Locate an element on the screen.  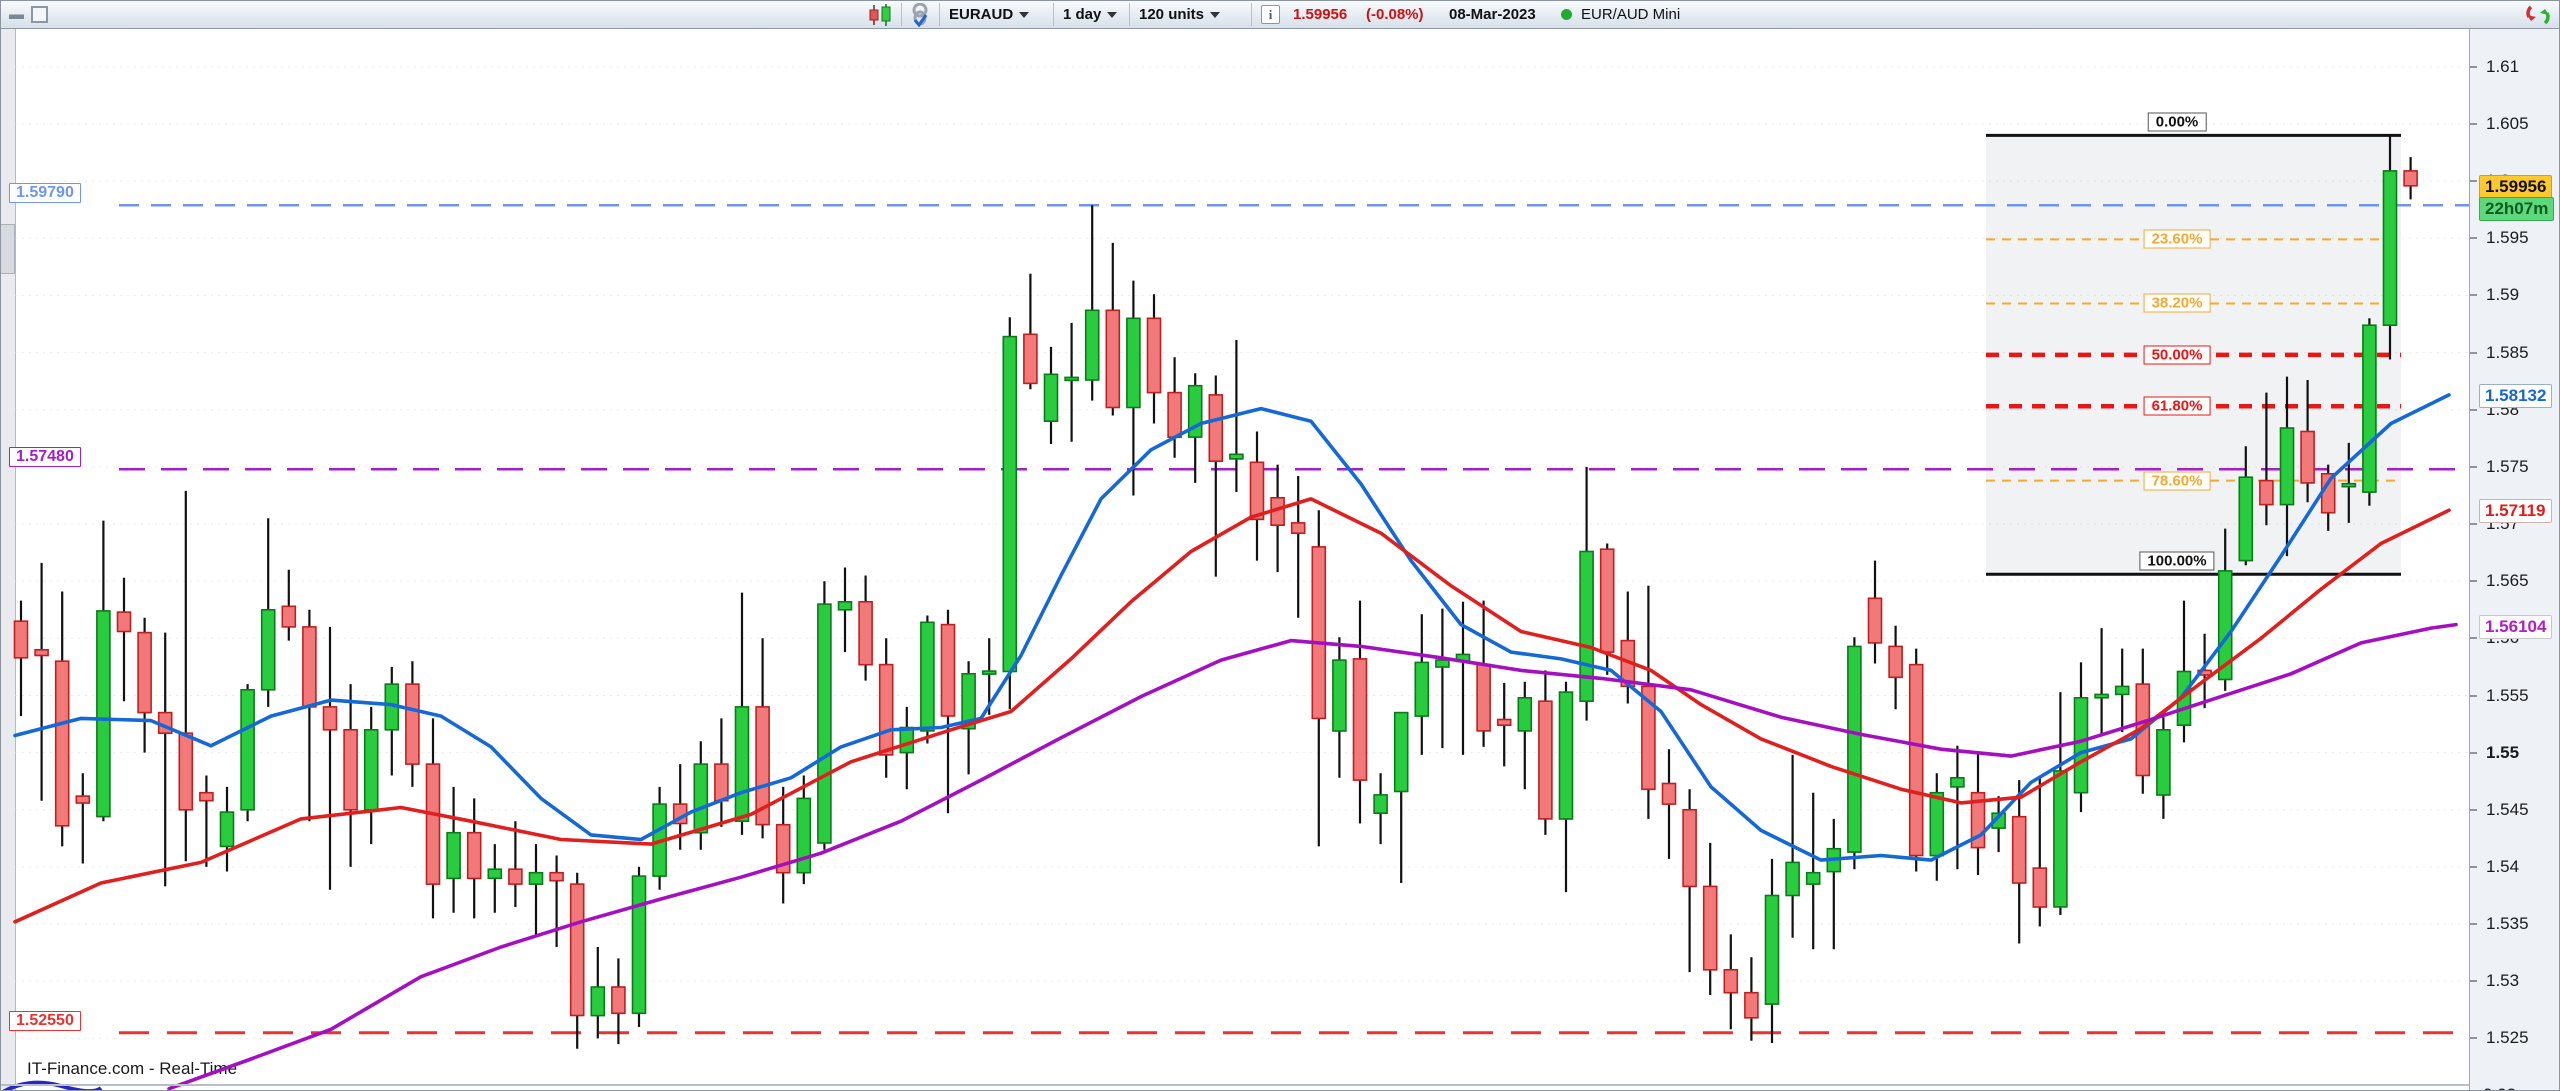
link-check-icon is located at coordinates (921, 14).